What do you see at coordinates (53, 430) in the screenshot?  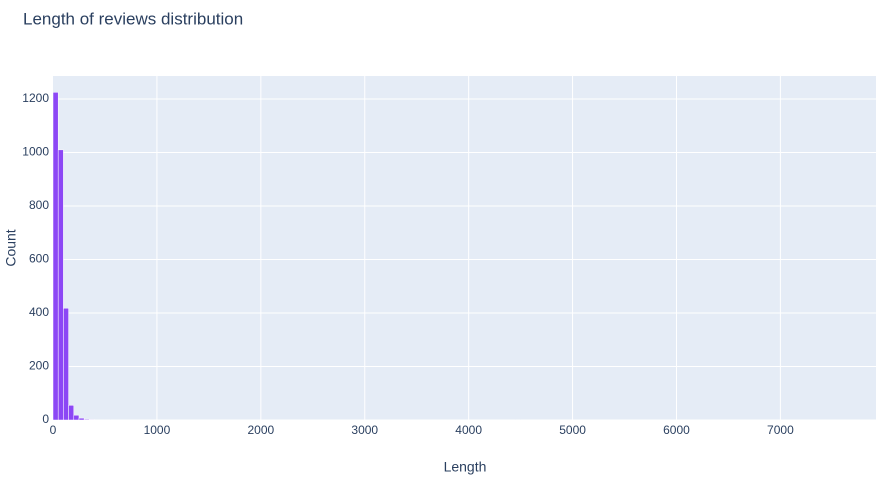 I see `x-tick-label: 0` at bounding box center [53, 430].